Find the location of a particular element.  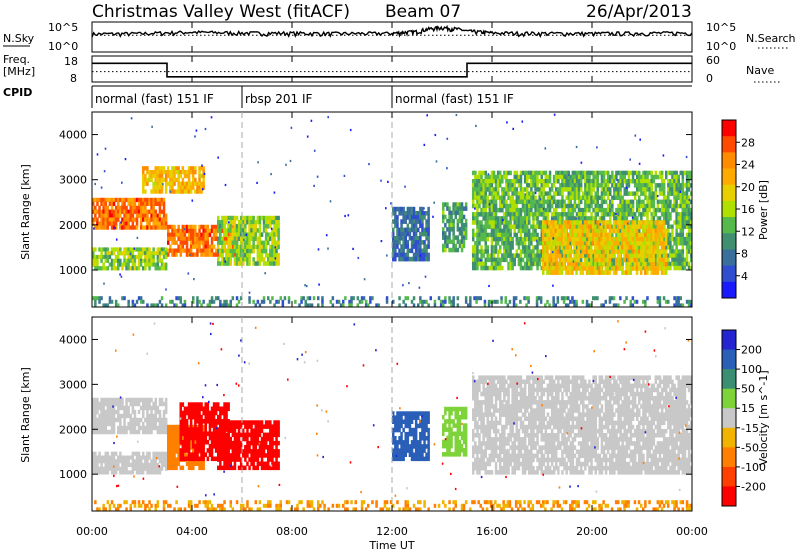

noise-speck is located at coordinates (640, 139).